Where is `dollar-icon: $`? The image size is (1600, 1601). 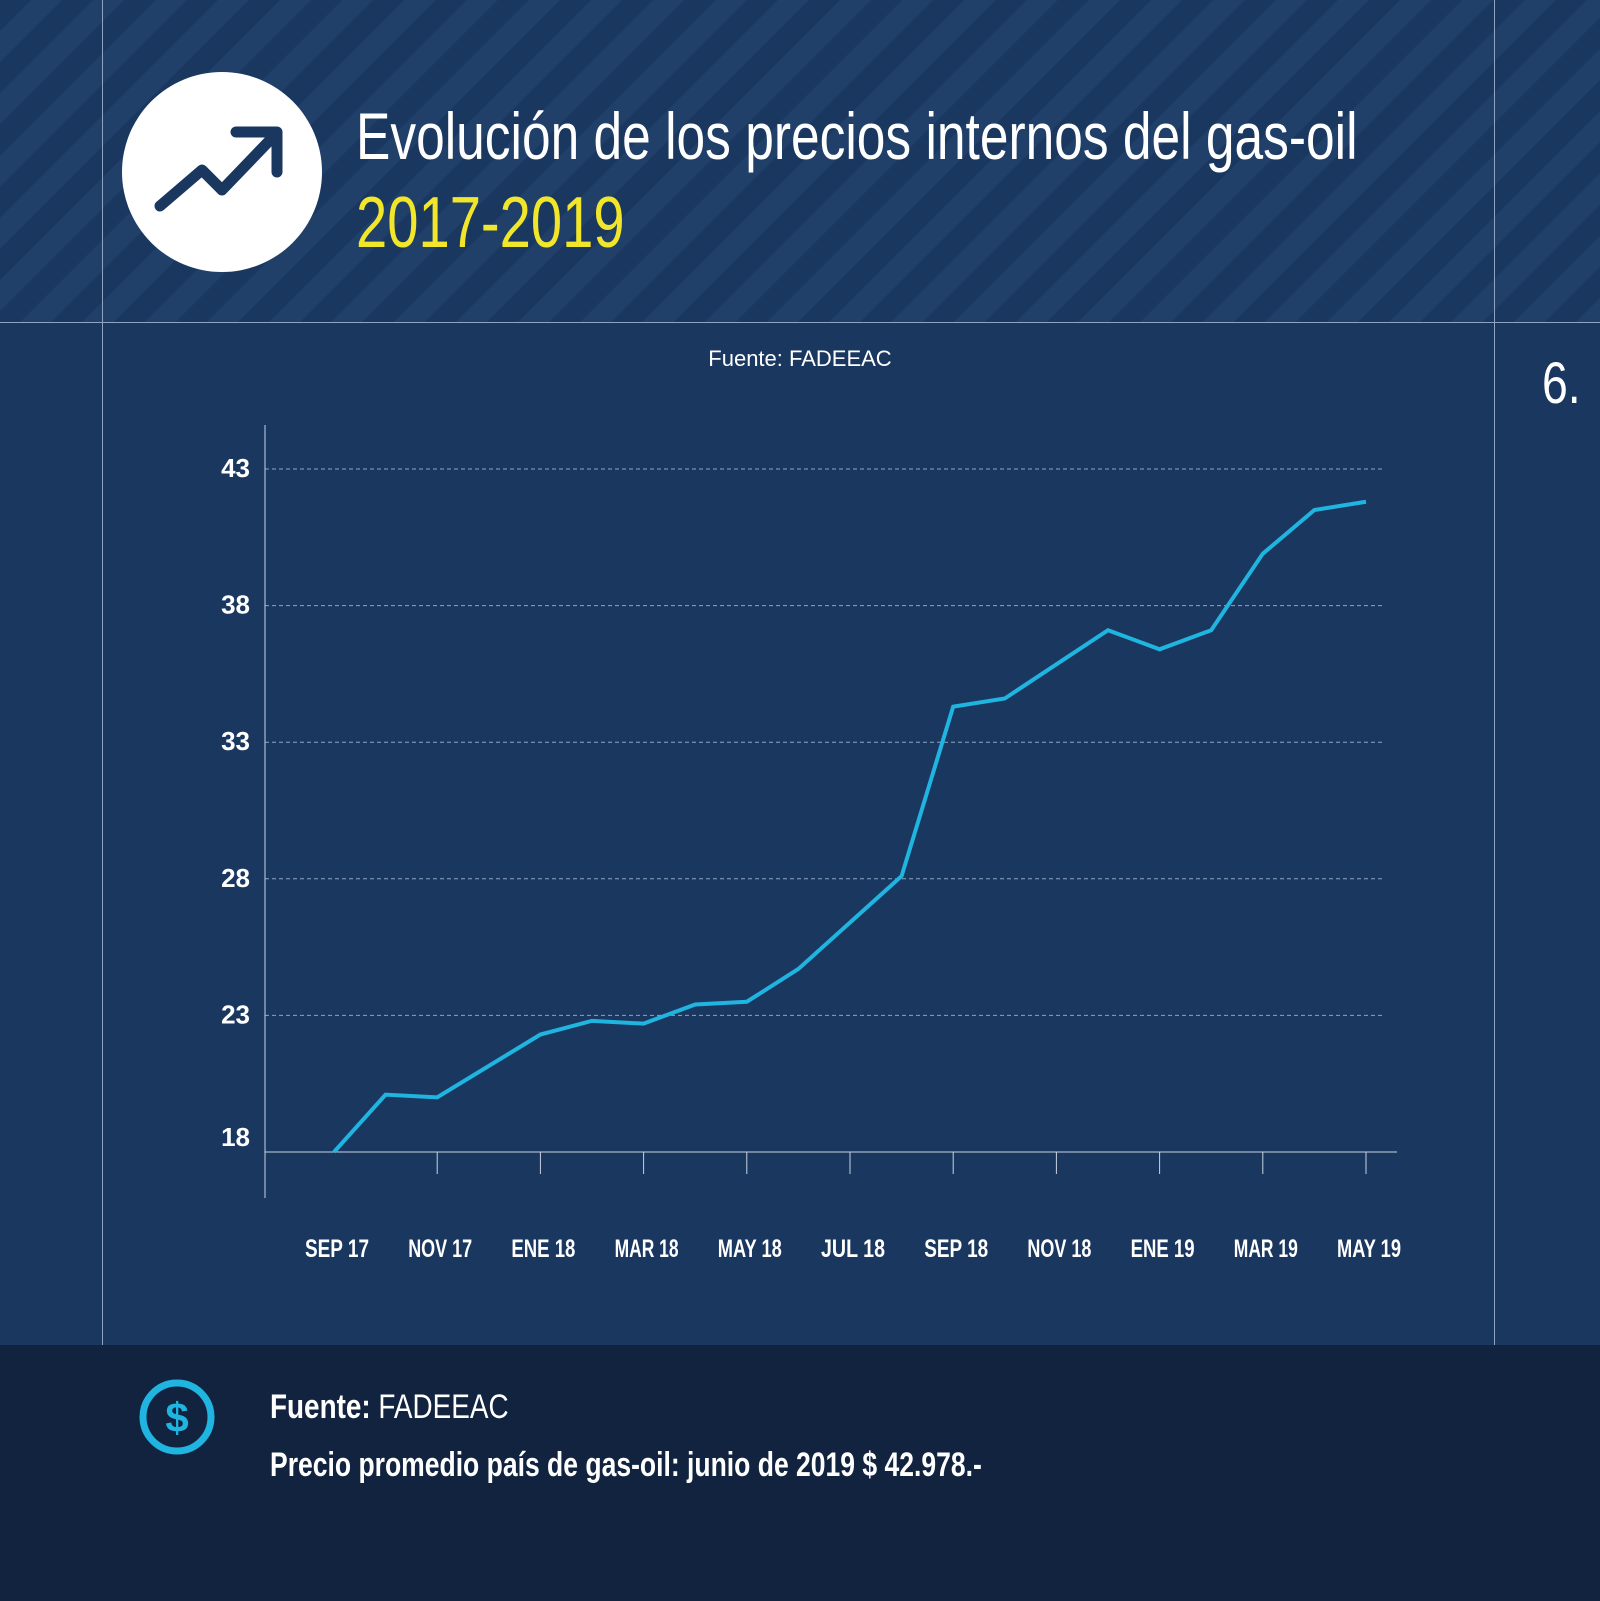 dollar-icon: $ is located at coordinates (177, 1417).